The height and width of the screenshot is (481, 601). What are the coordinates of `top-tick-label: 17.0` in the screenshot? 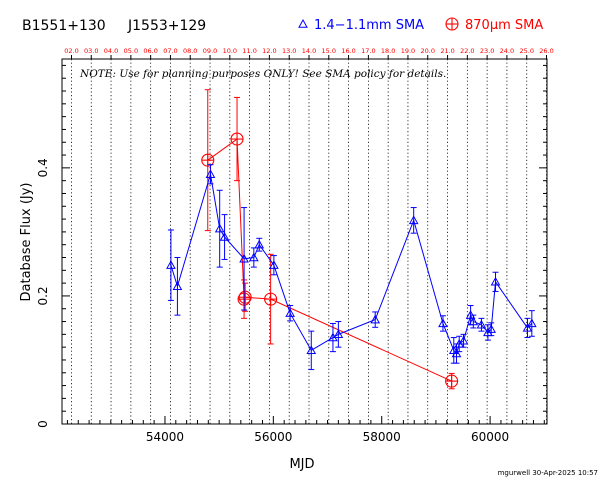 It's located at (368, 51).